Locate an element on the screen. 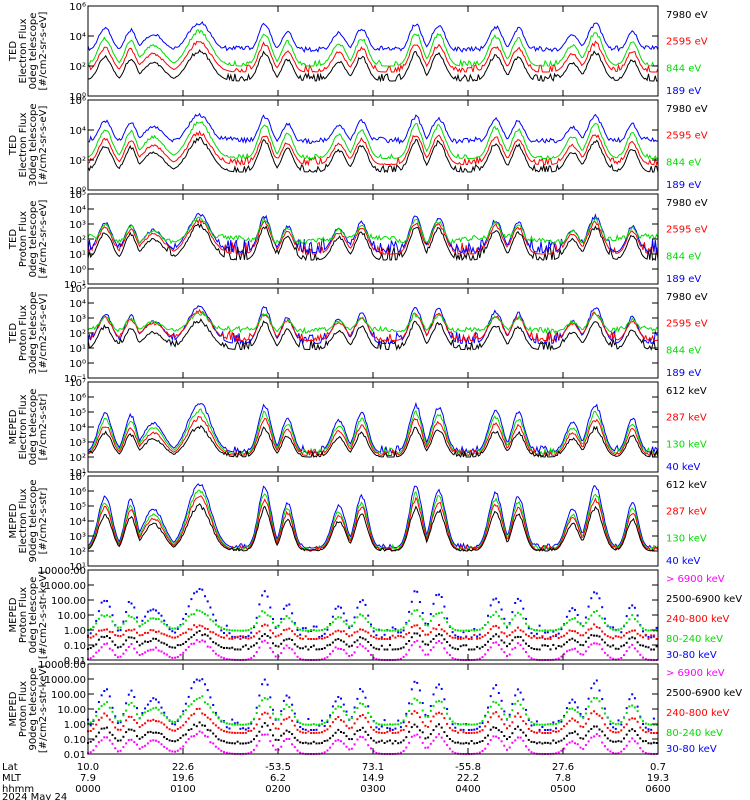 The image size is (750, 800). y-tick-label: 10⁰ is located at coordinates (77, 364).